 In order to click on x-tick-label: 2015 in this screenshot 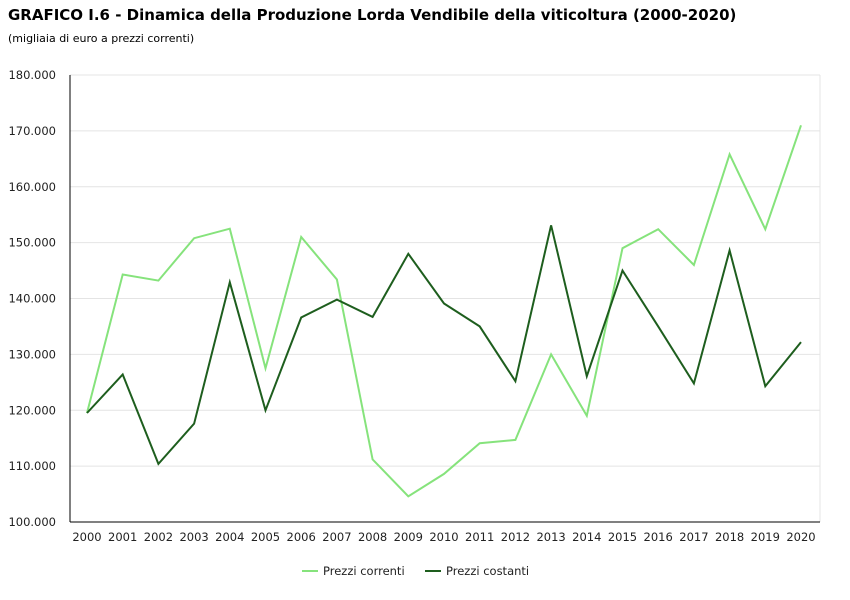, I will do `click(622, 537)`.